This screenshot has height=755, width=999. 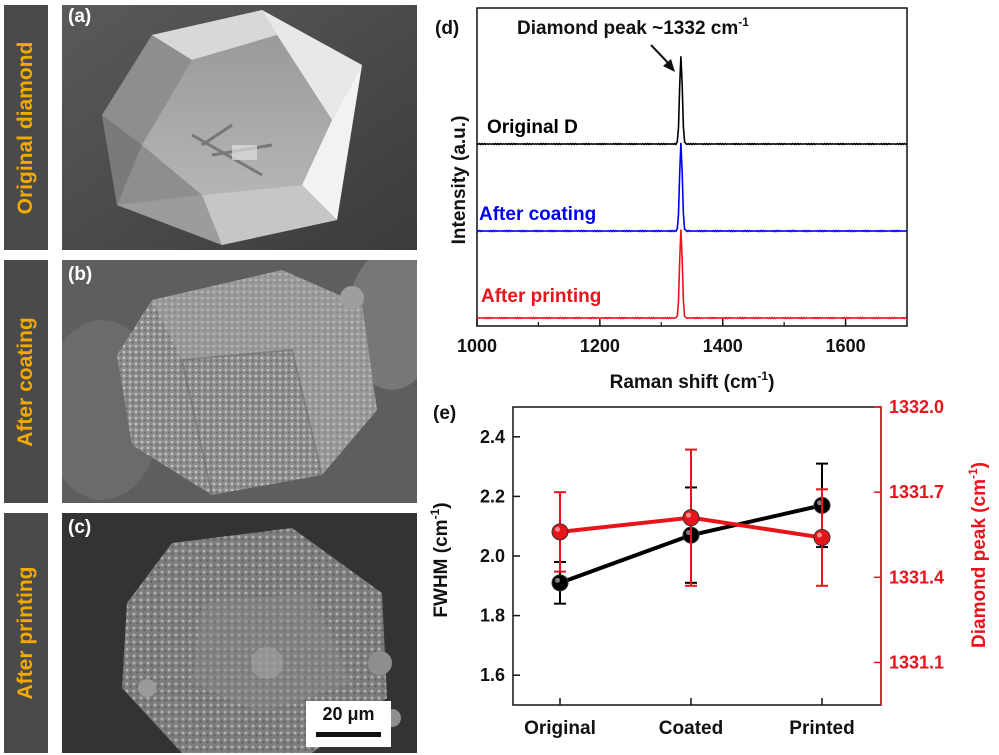 What do you see at coordinates (846, 346) in the screenshot?
I see `x-tick-label: 1600` at bounding box center [846, 346].